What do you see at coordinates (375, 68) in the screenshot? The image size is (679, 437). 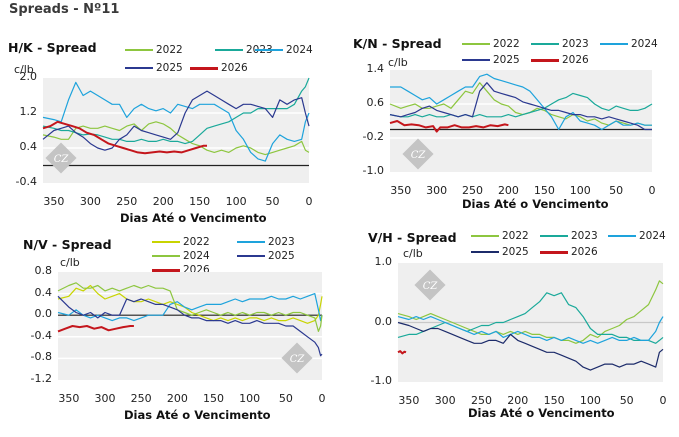 I see `y-tick-label: 1.4` at bounding box center [375, 68].